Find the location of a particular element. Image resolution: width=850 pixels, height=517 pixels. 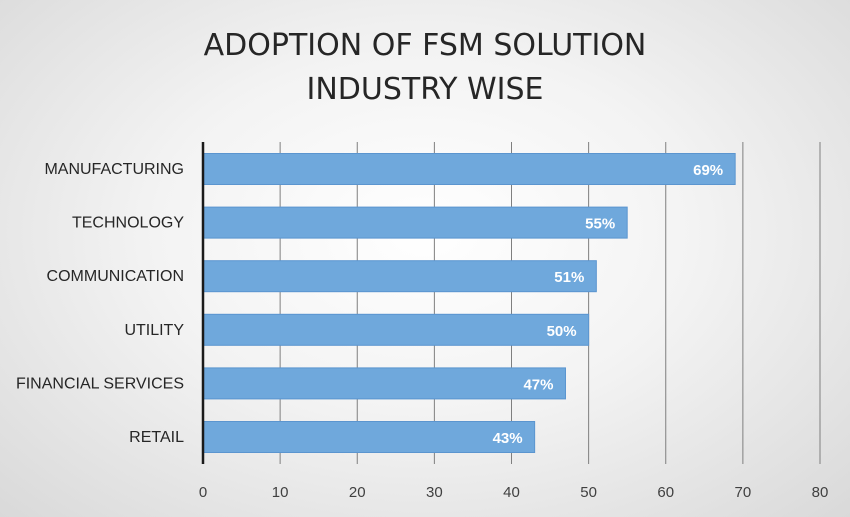

data-label: 50% is located at coordinates (562, 331).